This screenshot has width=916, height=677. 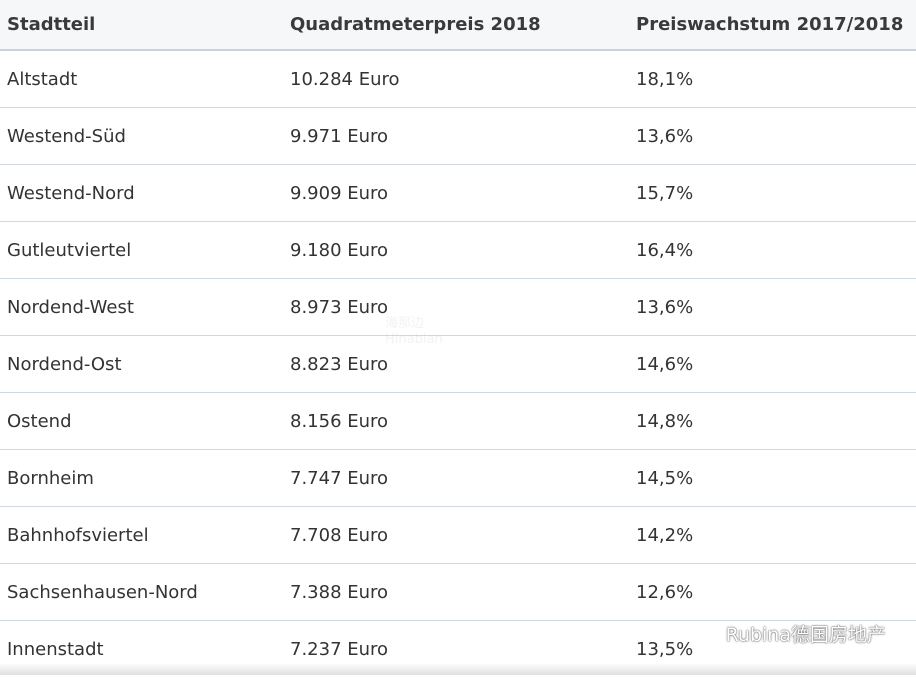 What do you see at coordinates (665, 535) in the screenshot?
I see `growth-cell: 14,2%` at bounding box center [665, 535].